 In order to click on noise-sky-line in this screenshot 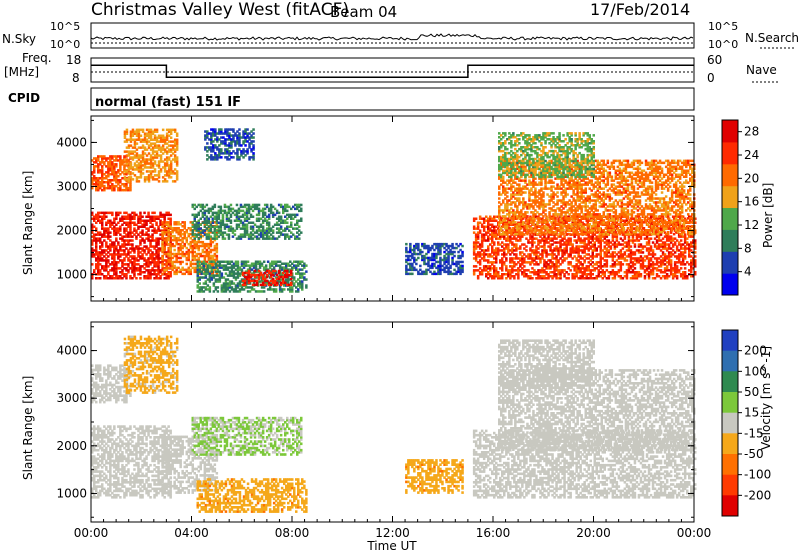, I will do `click(392, 37)`.